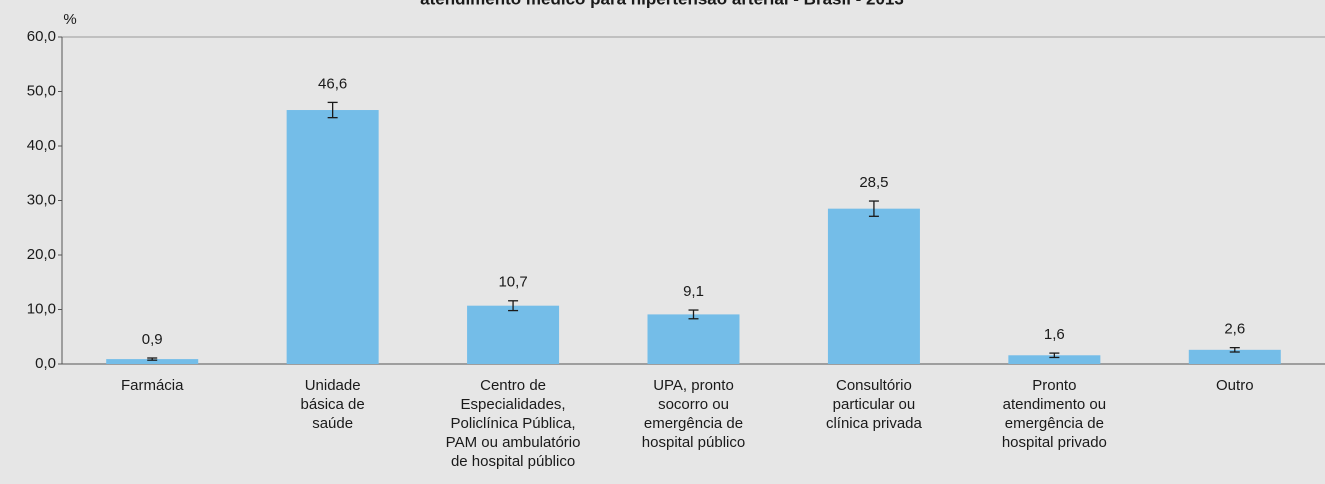 The height and width of the screenshot is (484, 1325). I want to click on y-tick-label: 50,0, so click(41, 90).